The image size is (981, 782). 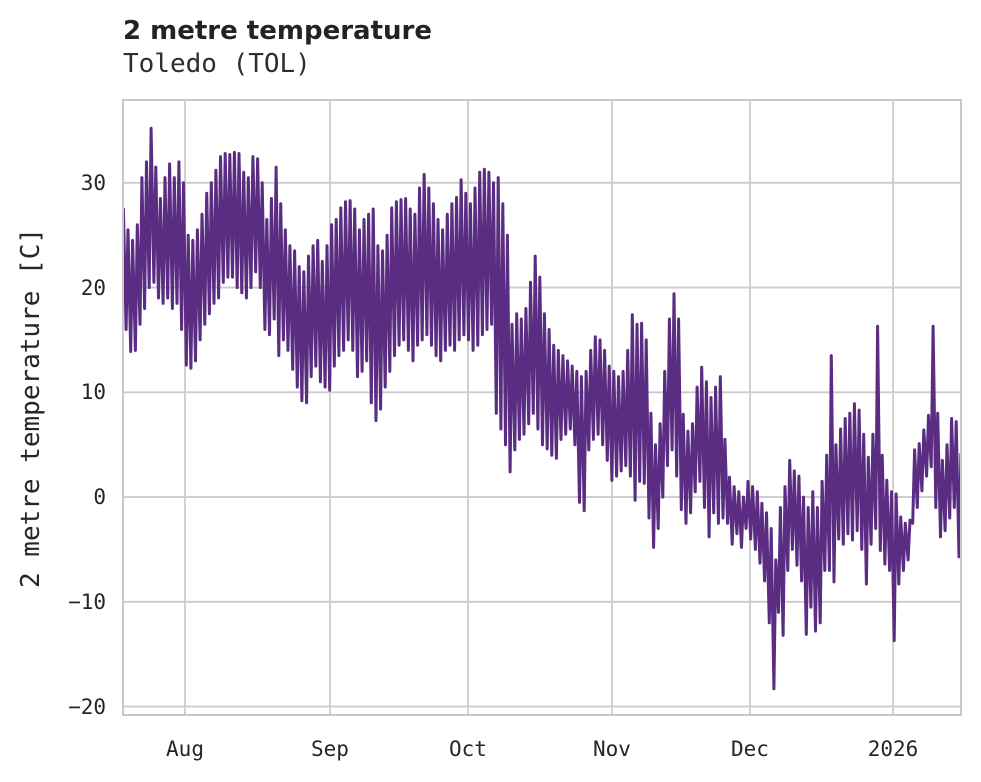 I want to click on y-tick-label: 10, so click(x=93, y=392).